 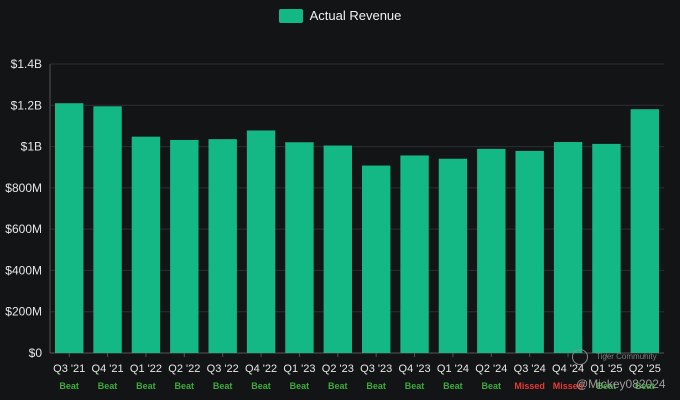 I want to click on x-tick-label: Q4 '24, so click(x=568, y=369).